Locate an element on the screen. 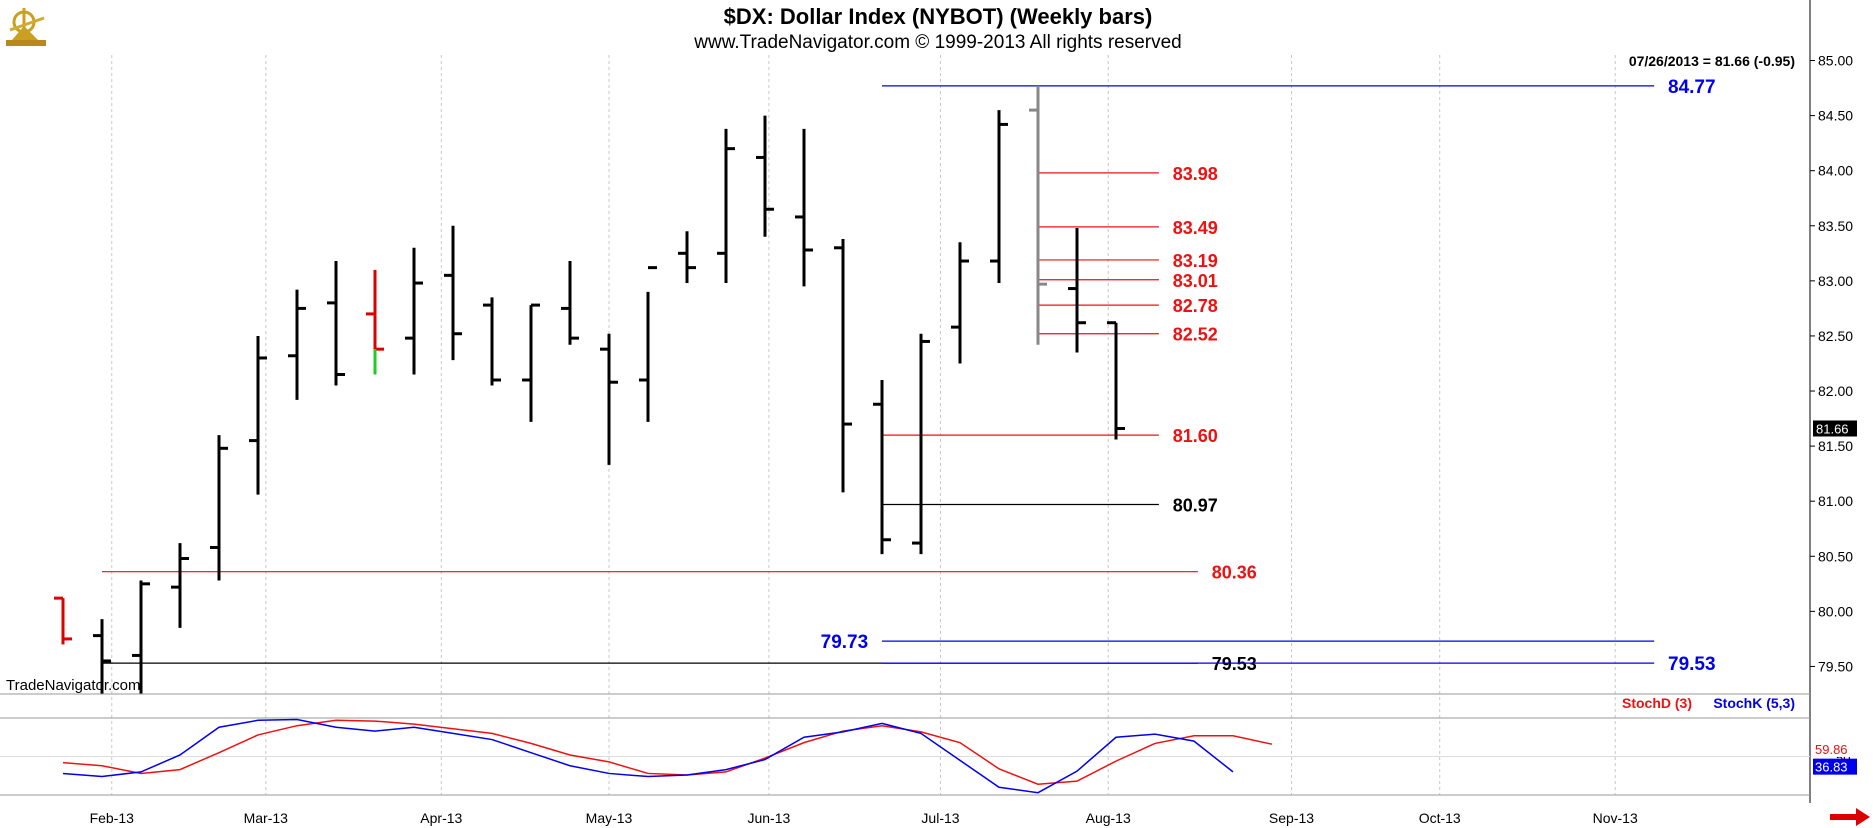 Image resolution: width=1876 pixels, height=828 pixels. level-label: 80.36 is located at coordinates (1234, 573).